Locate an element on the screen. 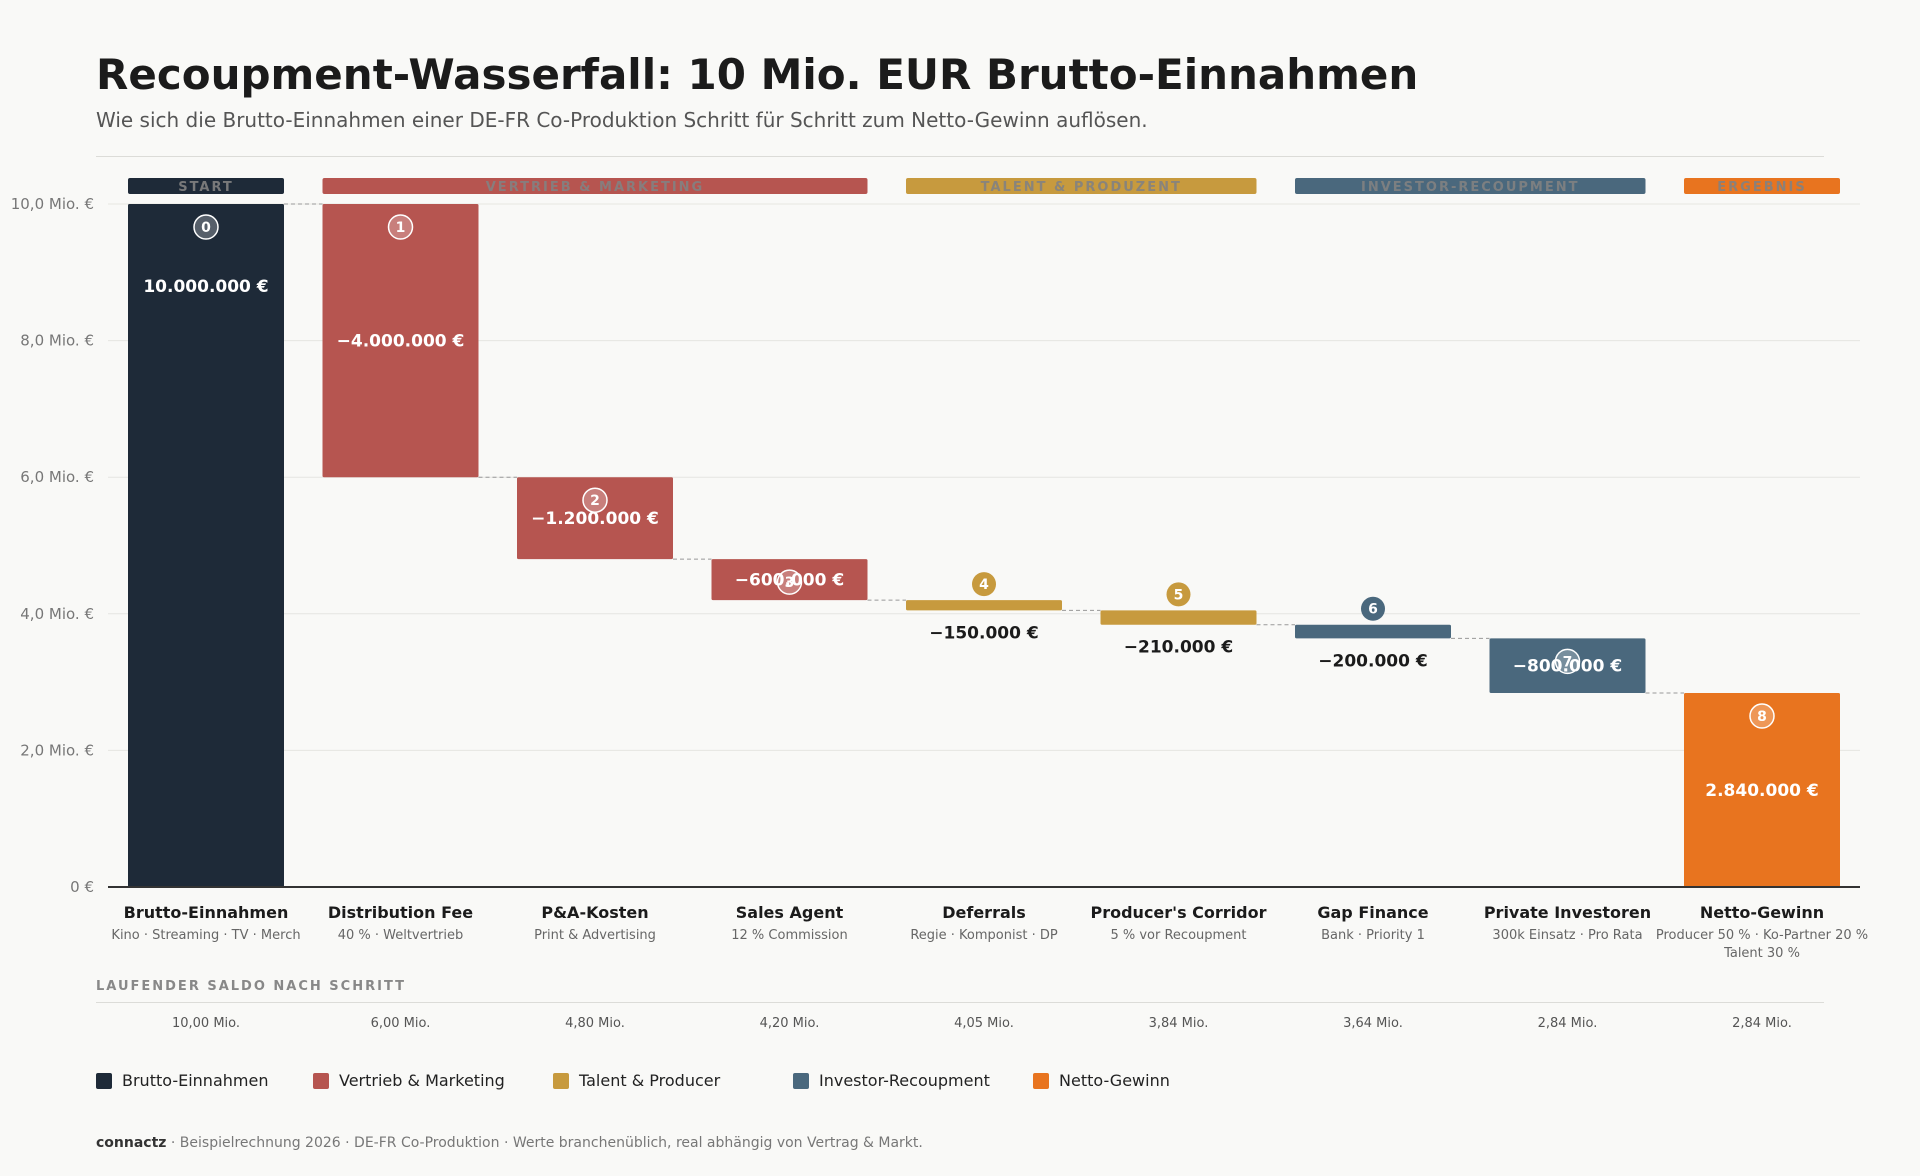  step-number-sales-agent: 3 is located at coordinates (790, 583).